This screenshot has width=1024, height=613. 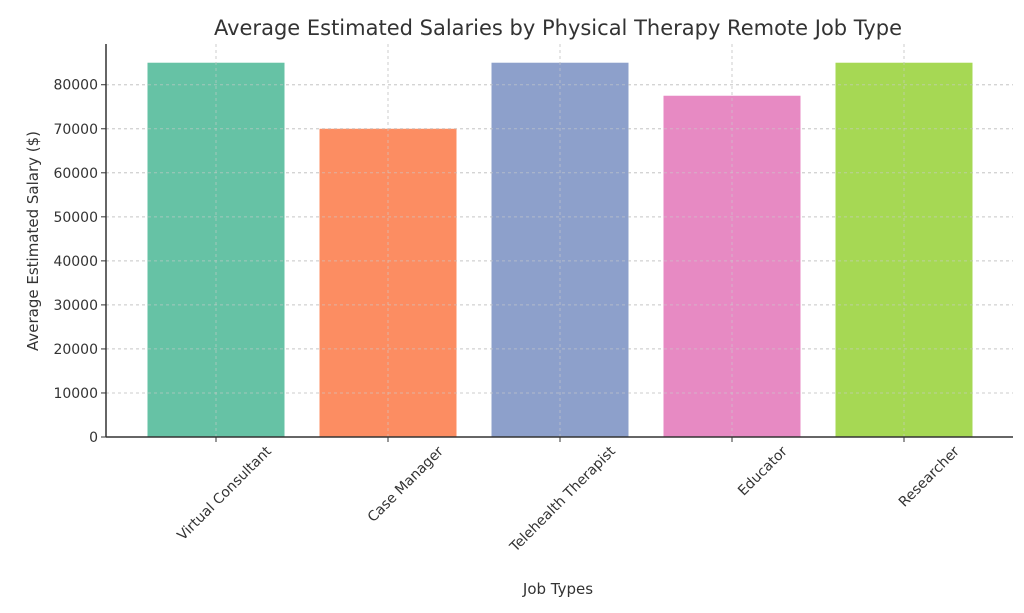 I want to click on y-tick-label: 80000, so click(x=75, y=86).